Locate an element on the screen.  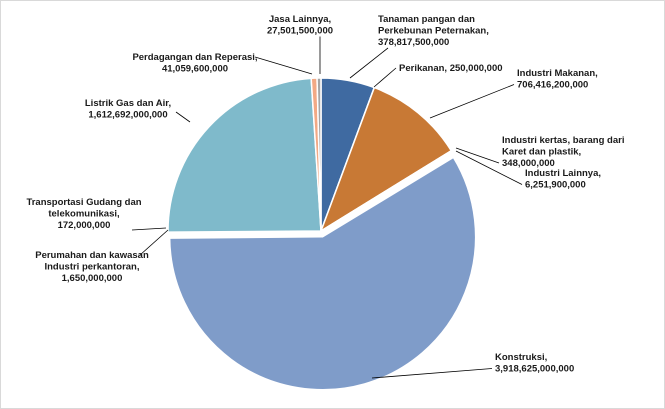
leader-line-industri-kertas-barang-dari-karet-dan-plastik is located at coordinates (477, 155).